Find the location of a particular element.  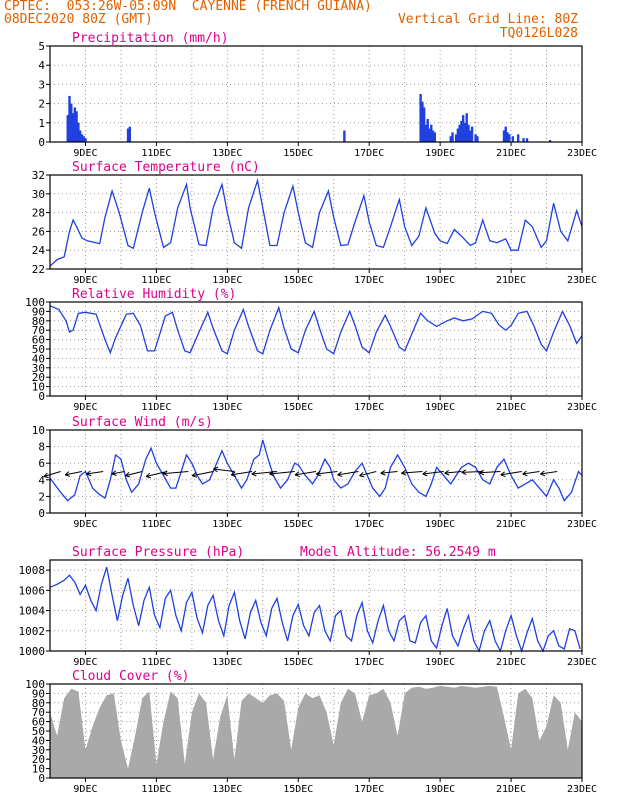

wind-frame is located at coordinates (316, 471).